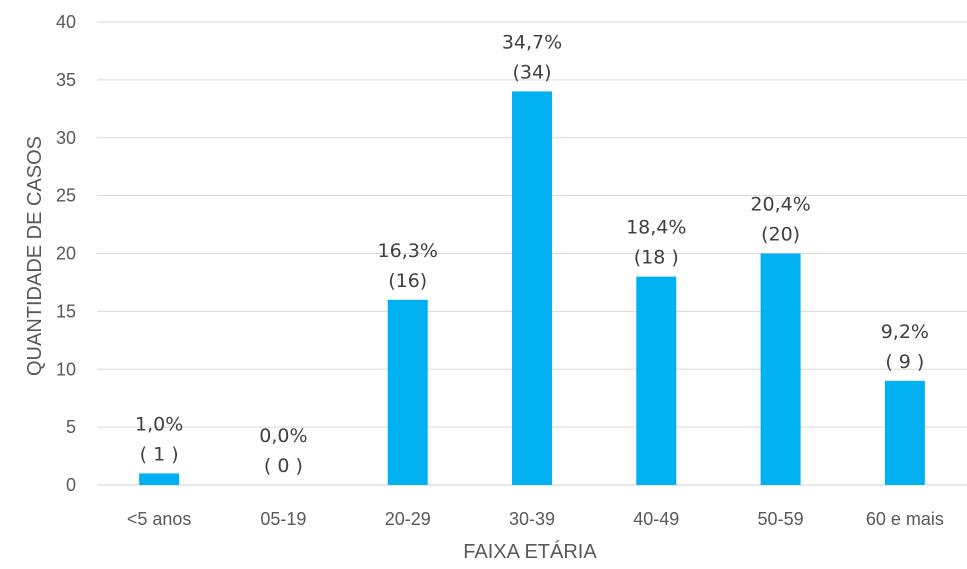 The height and width of the screenshot is (569, 967). I want to click on y-axis-ticks: 0 5 10 15 20 25 30 35 40, so click(66, 253).